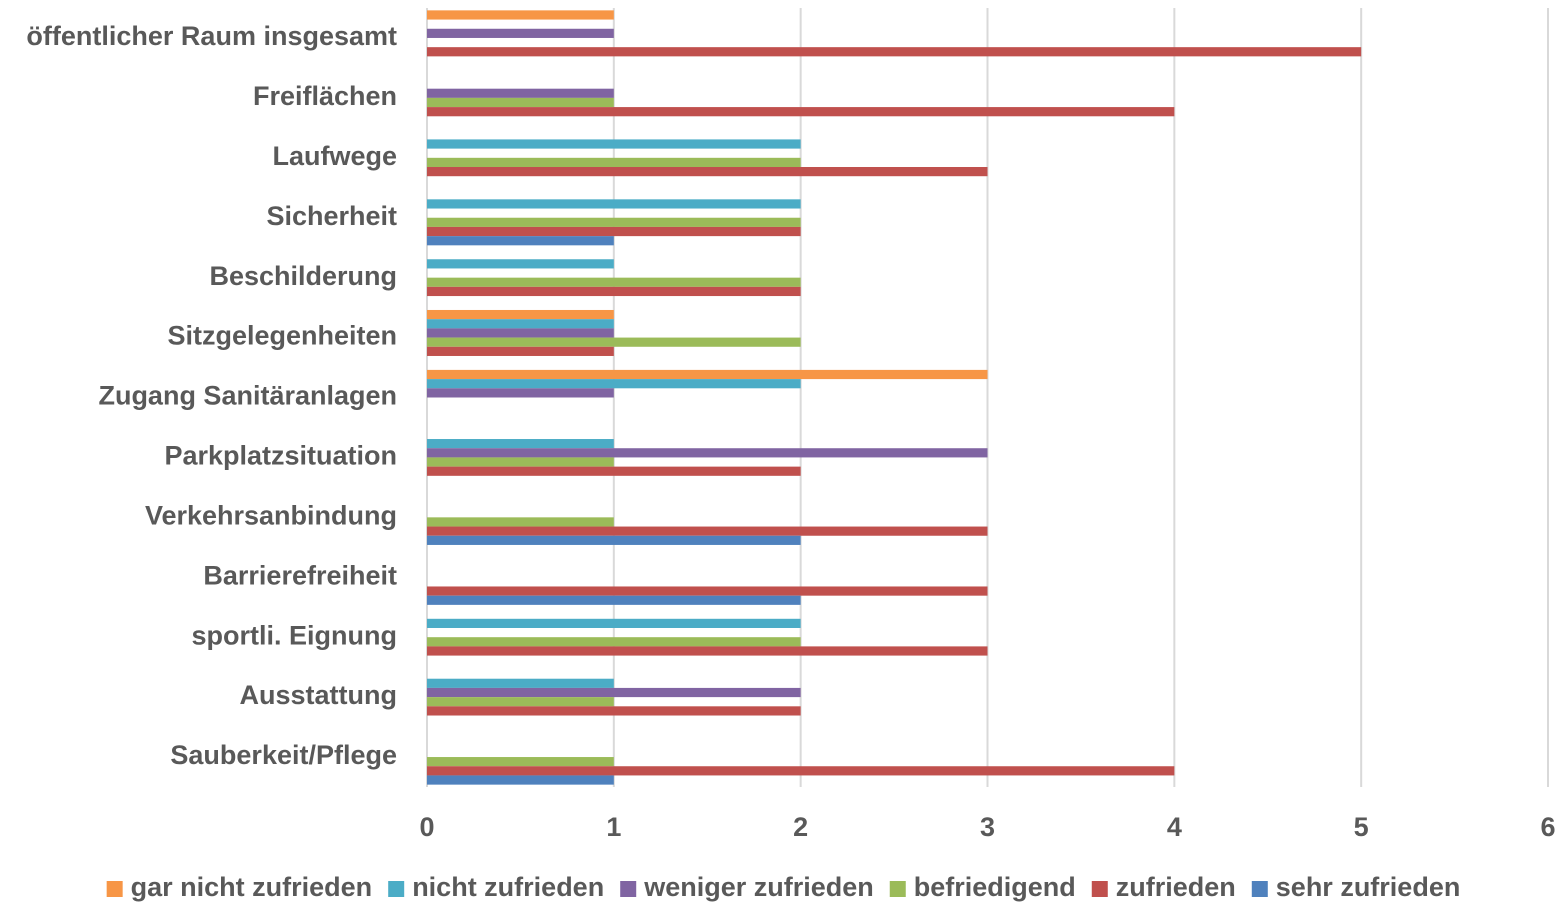 This screenshot has height=908, width=1567. Describe the element at coordinates (282, 336) in the screenshot. I see `category-label: Sitzgelegenheiten` at that location.